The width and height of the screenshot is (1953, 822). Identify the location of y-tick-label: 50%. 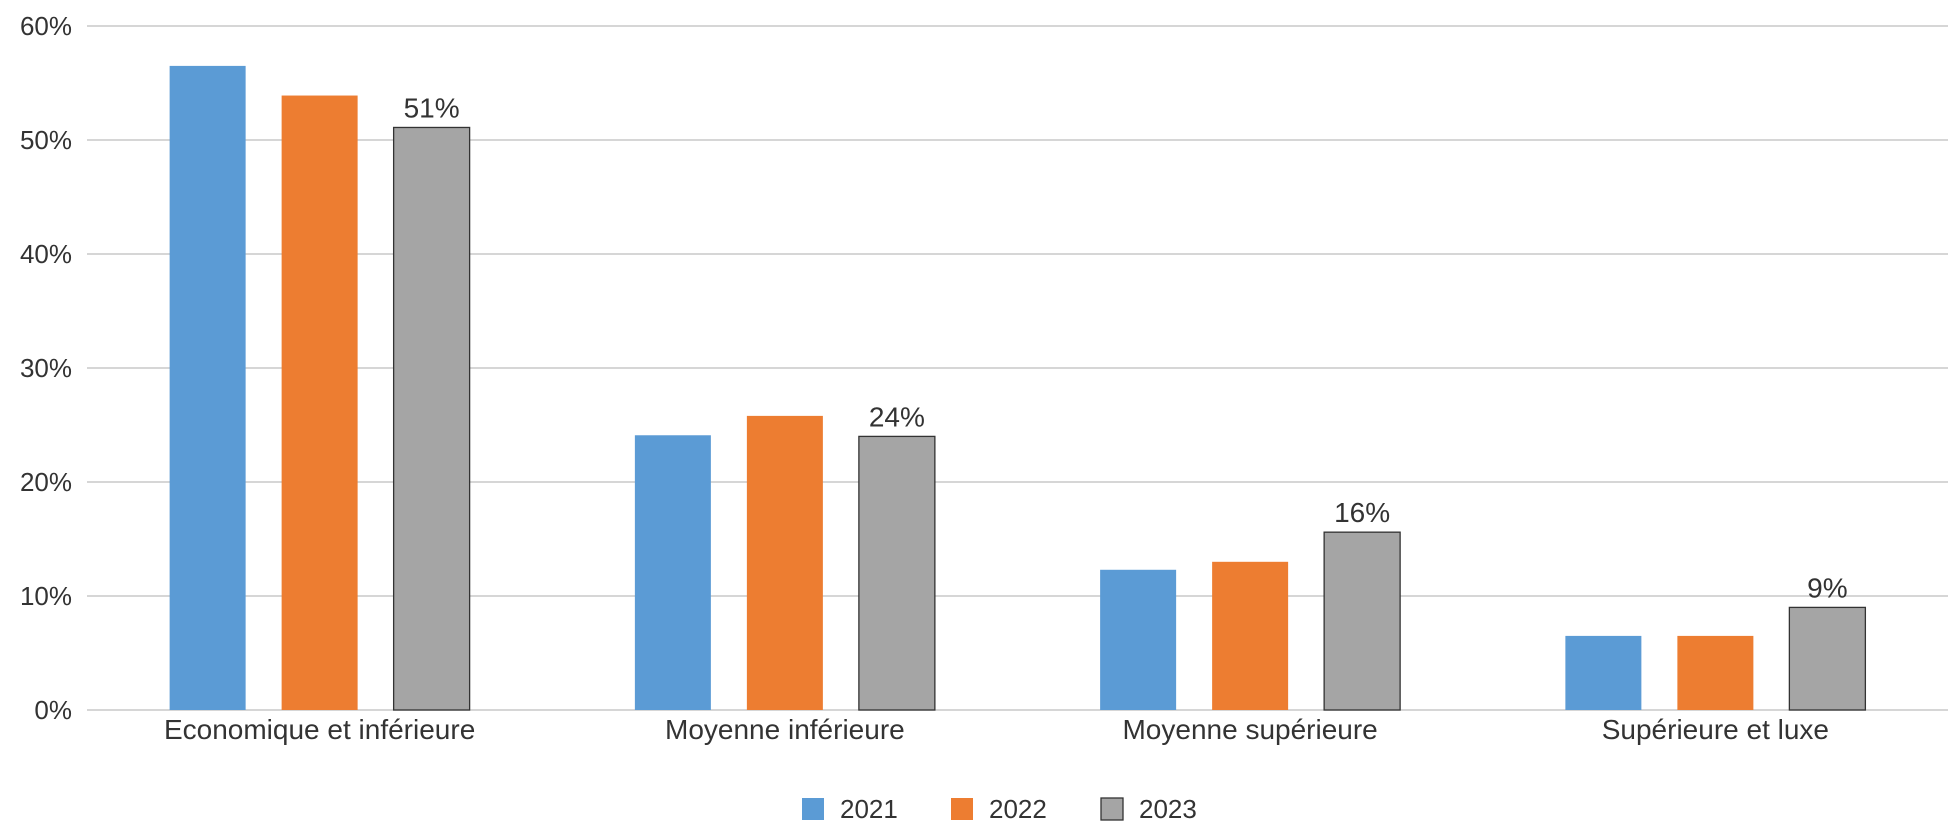
(46, 140).